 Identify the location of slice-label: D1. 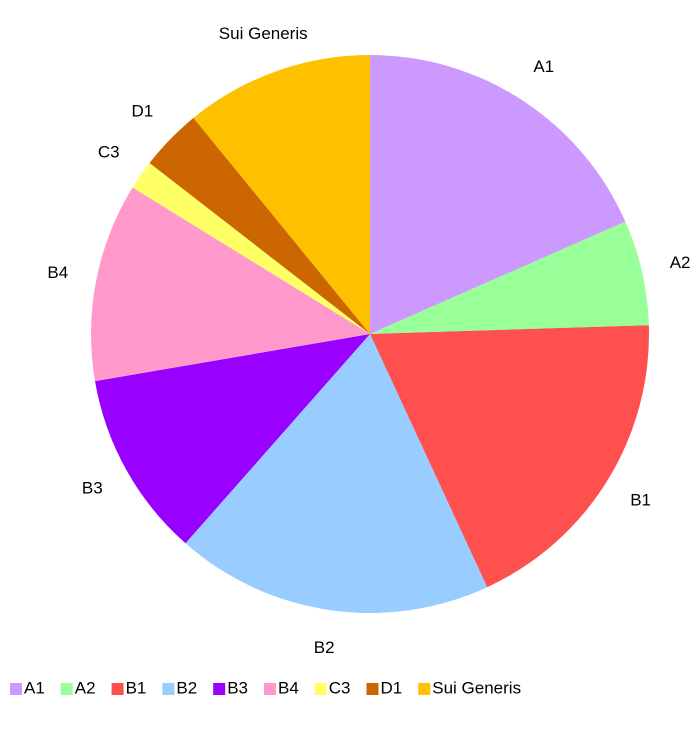
(142, 110).